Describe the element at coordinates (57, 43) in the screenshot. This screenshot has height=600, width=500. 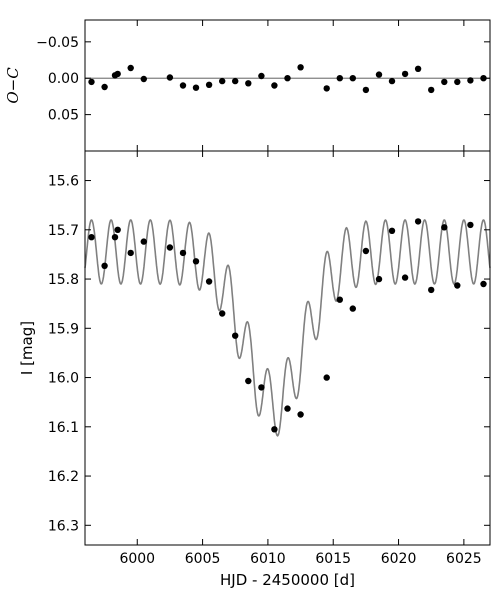
I see `oc-y-tick-label: −0.05` at that location.